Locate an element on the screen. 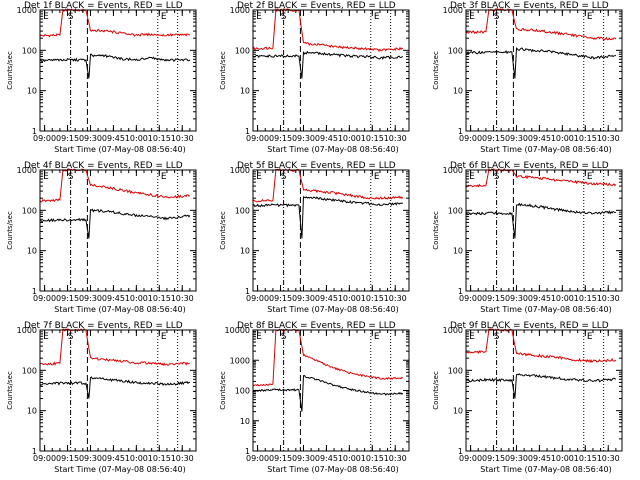  panel-title: Det 1f BLACK = Events, RED = LLD is located at coordinates (103, 6).